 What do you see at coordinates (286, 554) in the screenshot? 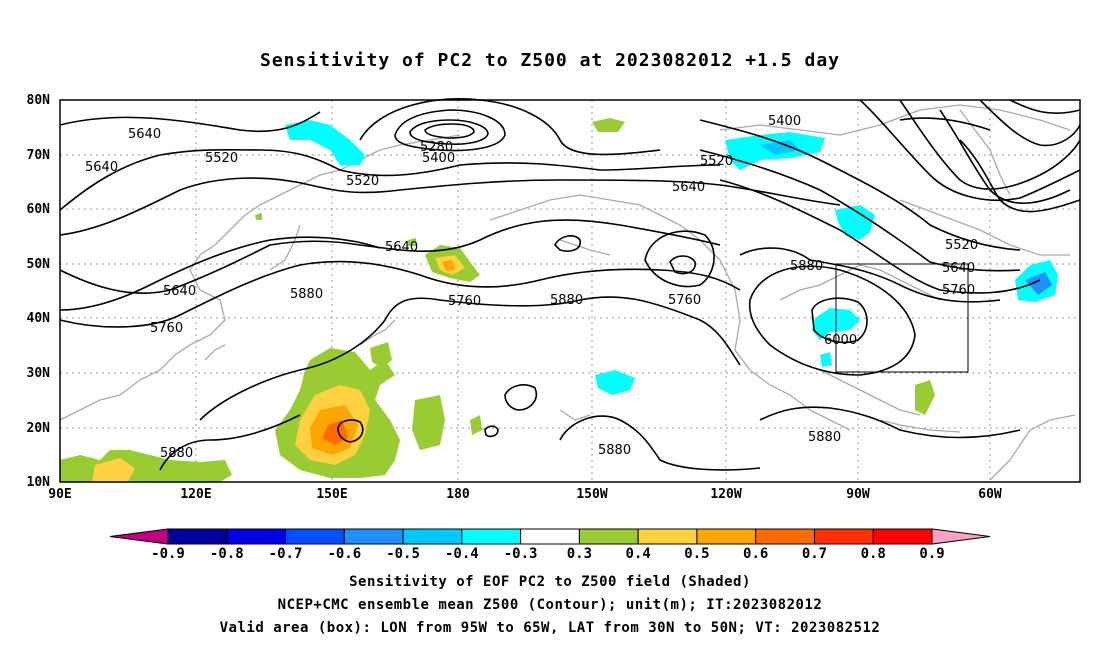
I see `colorbar-label: -0.7` at bounding box center [286, 554].